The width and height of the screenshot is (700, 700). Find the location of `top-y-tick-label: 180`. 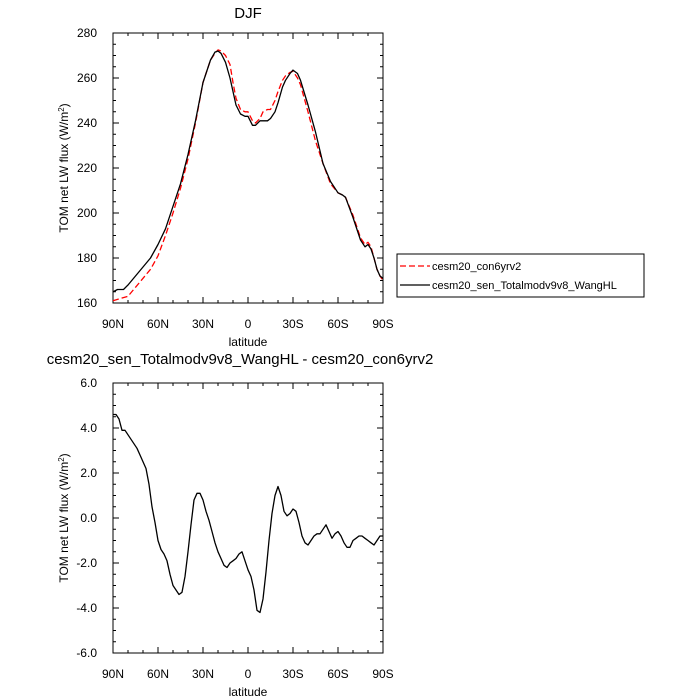

top-y-tick-label: 180 is located at coordinates (87, 258).